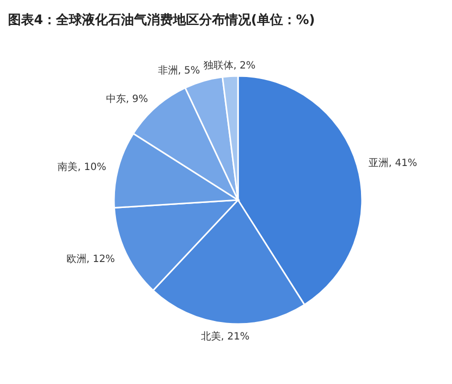 This screenshot has height=384, width=452. Describe the element at coordinates (218, 65) in the screenshot. I see `slice-label: 独联体` at that location.